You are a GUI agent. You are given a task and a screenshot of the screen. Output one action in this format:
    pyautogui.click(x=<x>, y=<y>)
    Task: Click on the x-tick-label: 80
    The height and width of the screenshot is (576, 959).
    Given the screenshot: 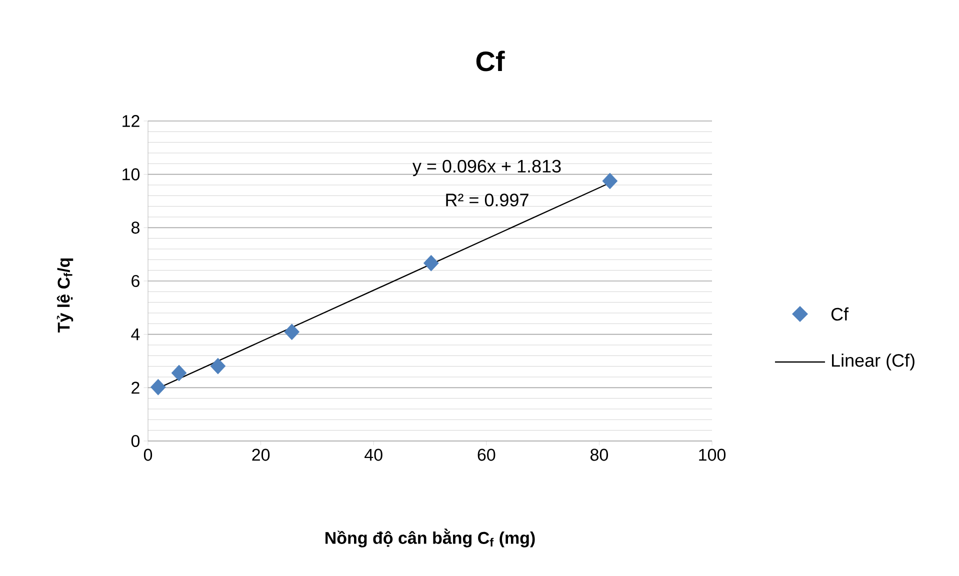 What is the action you would take?
    pyautogui.click(x=599, y=454)
    